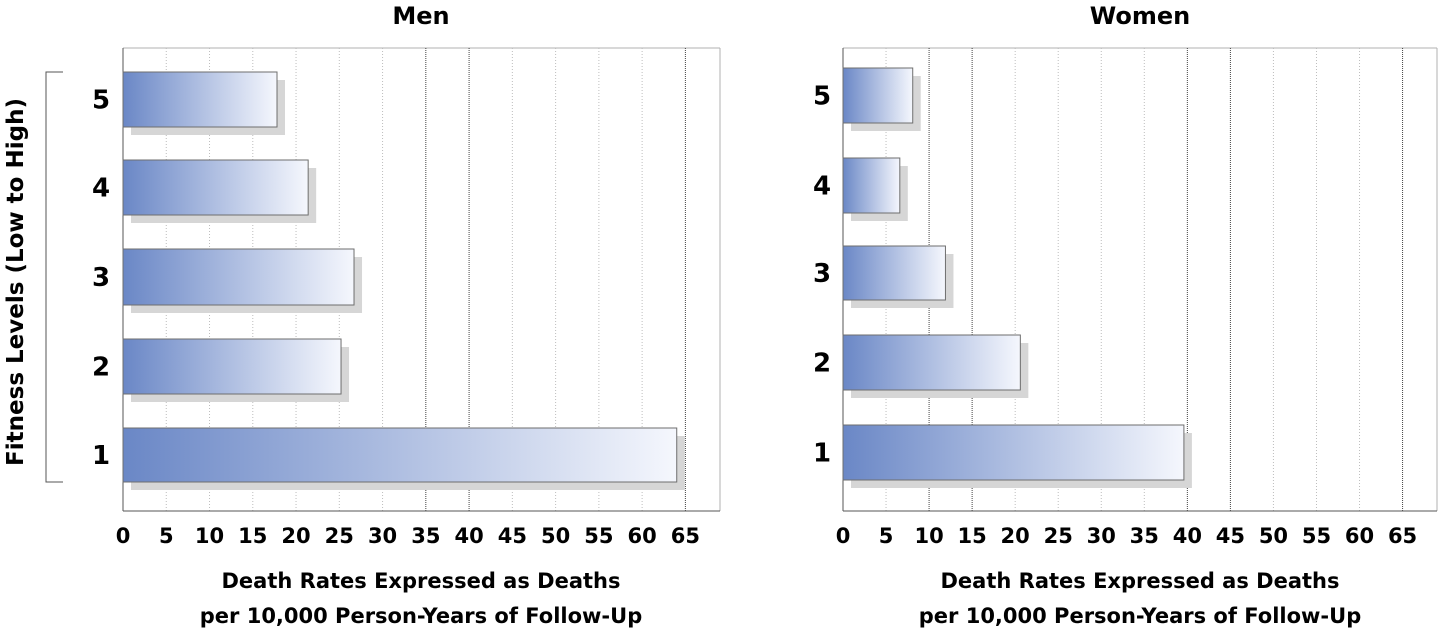 This screenshot has height=632, width=1438. I want to click on chart-title: Women, so click(1140, 16).